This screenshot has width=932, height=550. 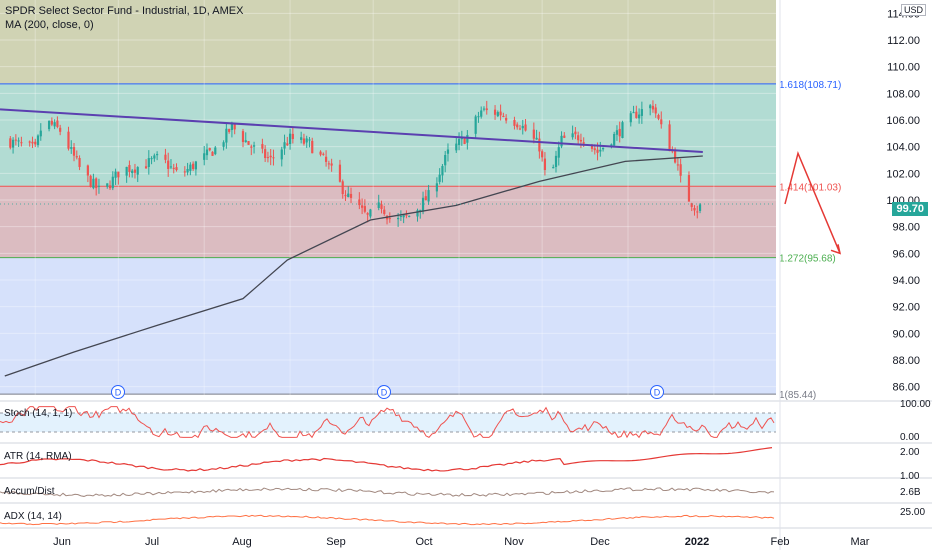 What do you see at coordinates (913, 10) in the screenshot?
I see `currency-label: USD` at bounding box center [913, 10].